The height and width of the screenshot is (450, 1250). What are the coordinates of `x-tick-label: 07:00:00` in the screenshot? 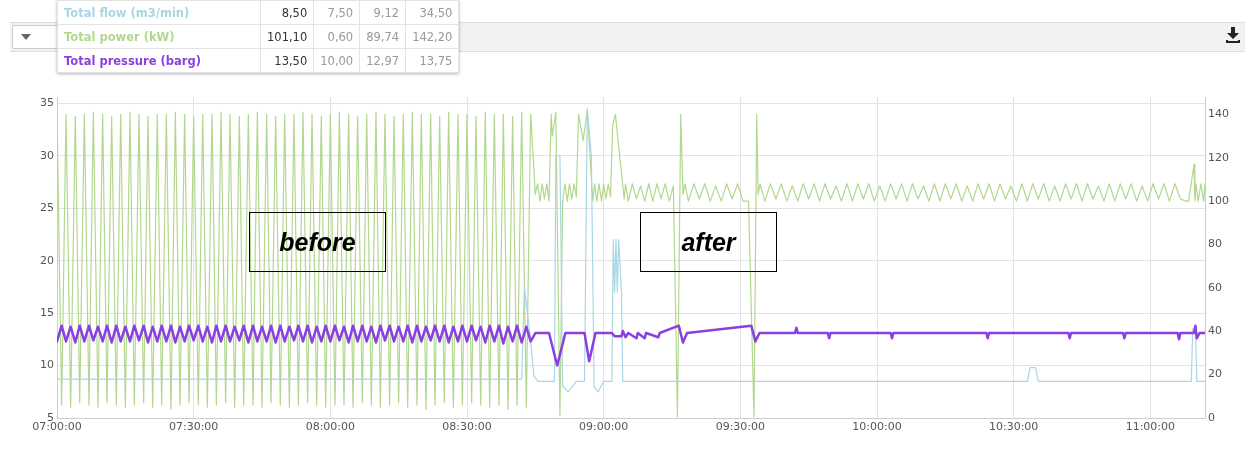 It's located at (57, 427).